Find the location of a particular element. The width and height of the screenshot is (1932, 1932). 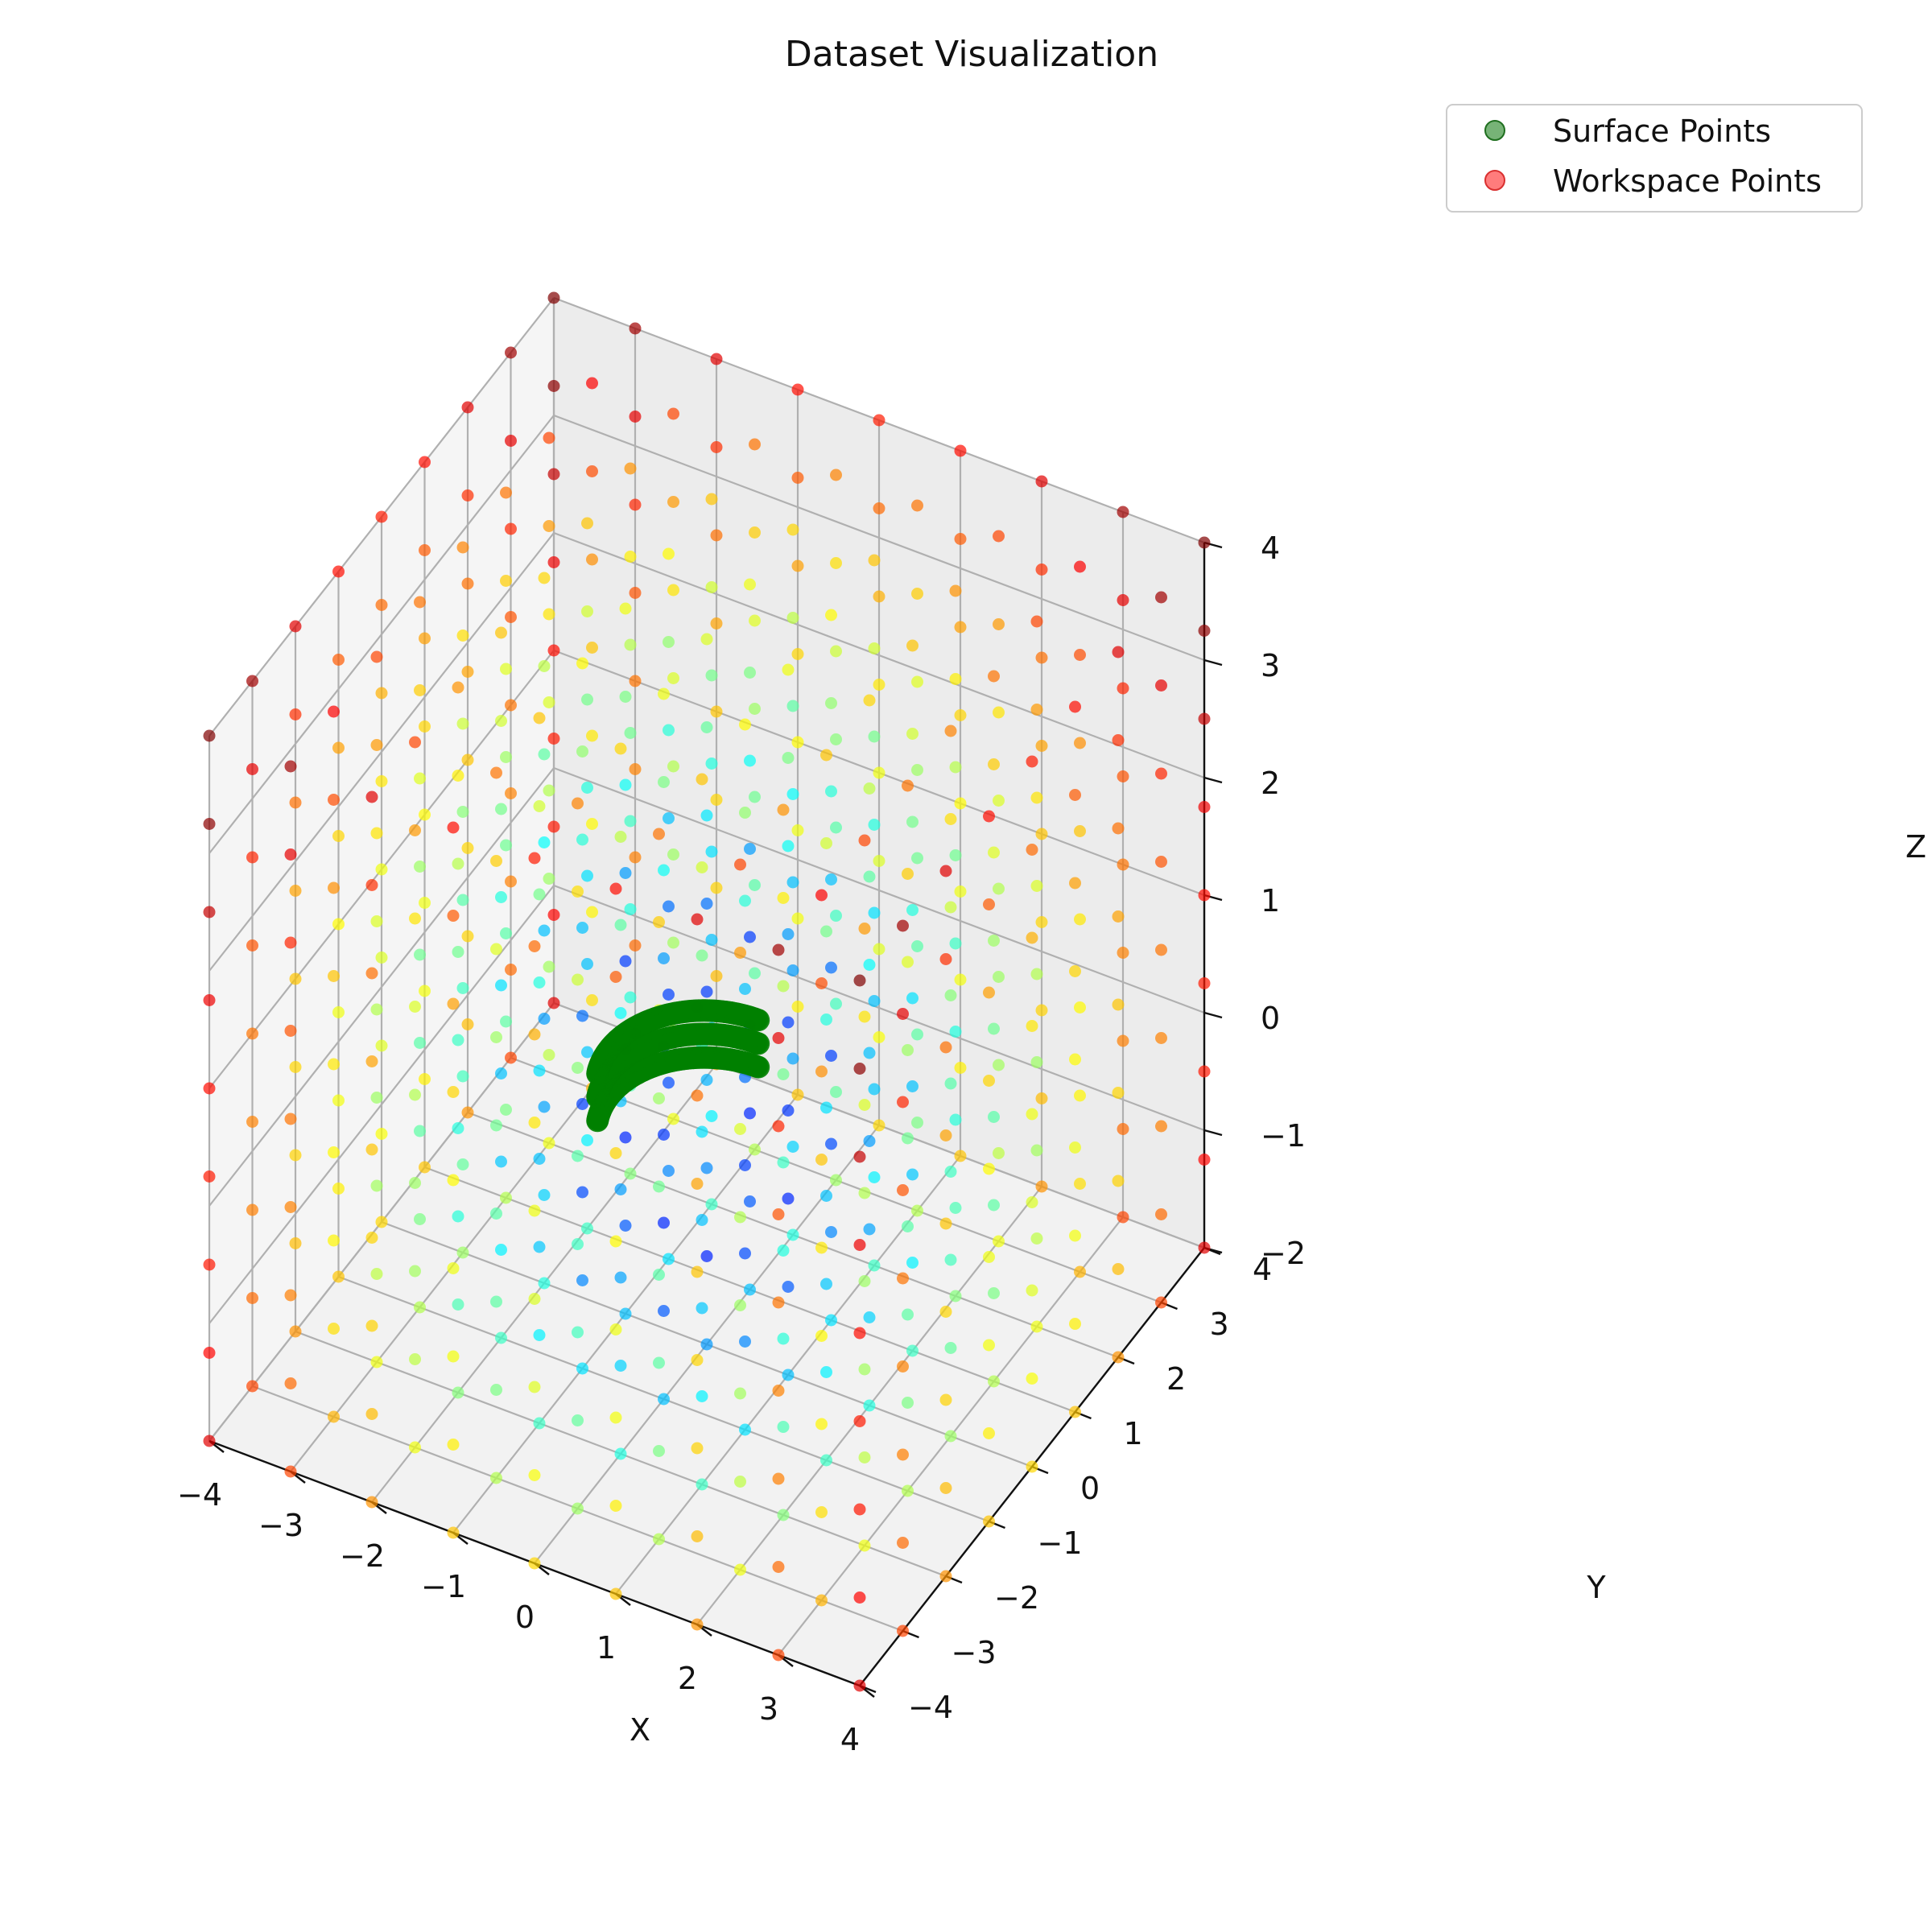

x-tick-label: −2 is located at coordinates (362, 1556).